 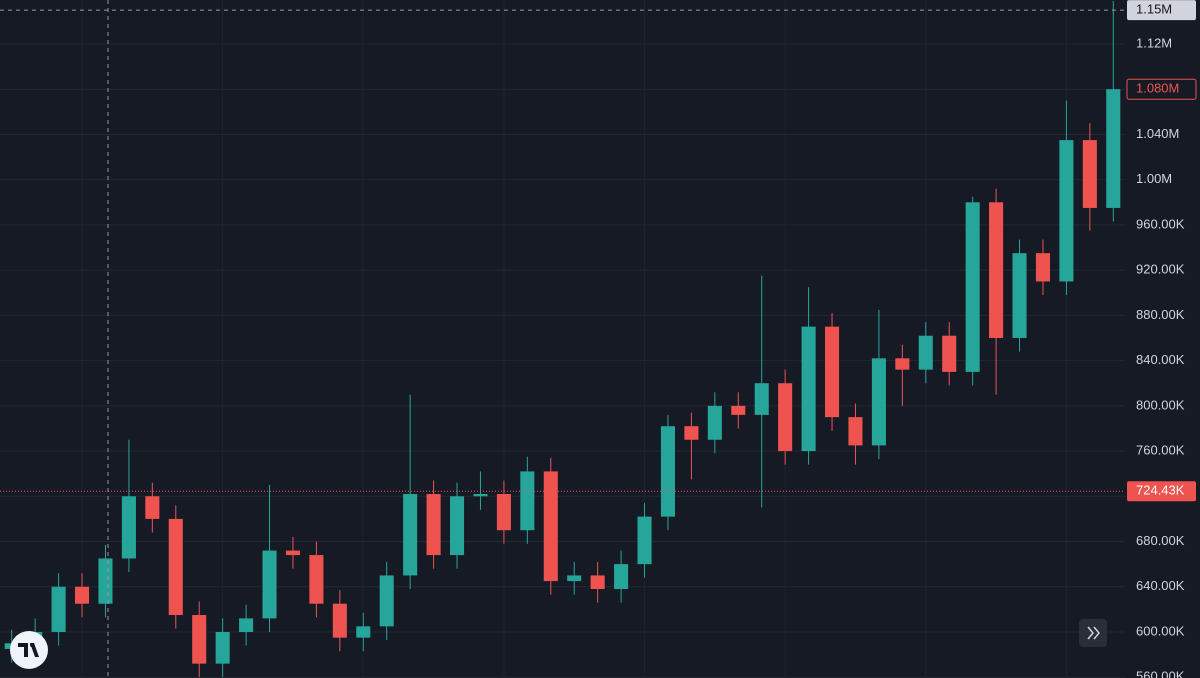 I want to click on y-tick-label: 680.00K, so click(x=1160, y=540).